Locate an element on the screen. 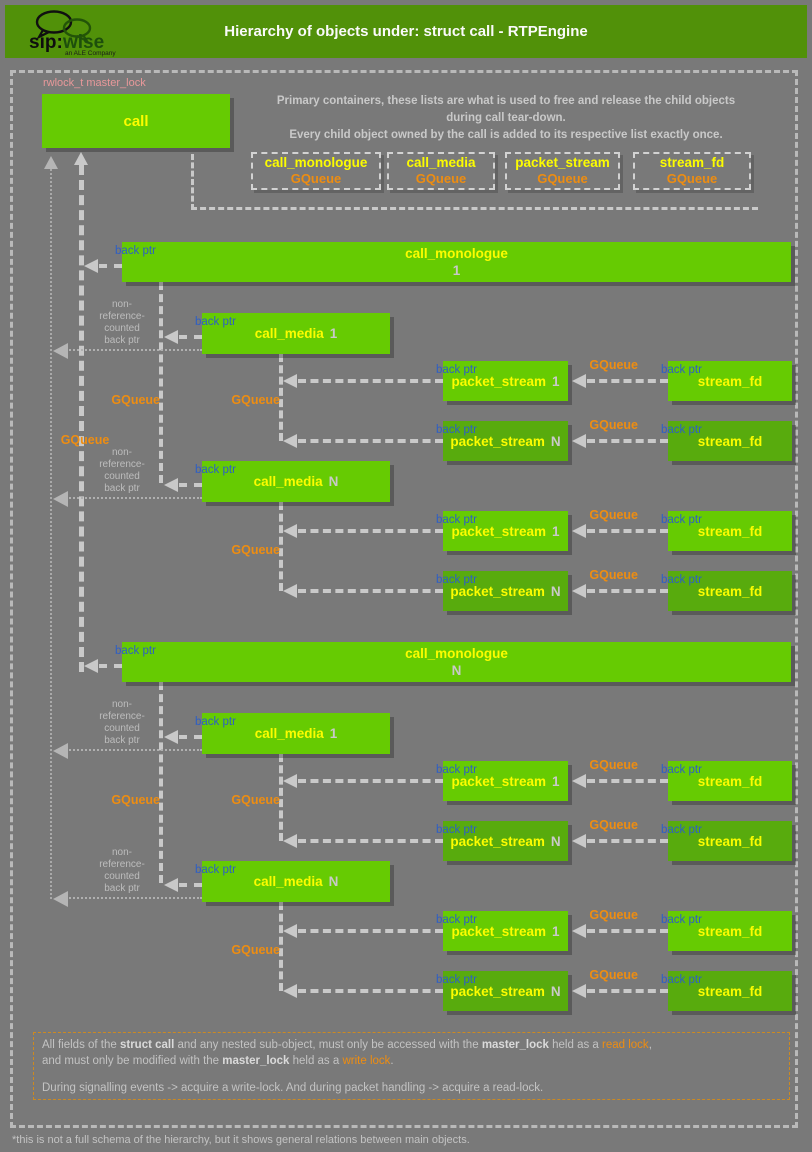 This screenshot has width=812, height=1152. queue-box-call-media: call_media GQueue is located at coordinates (441, 171).